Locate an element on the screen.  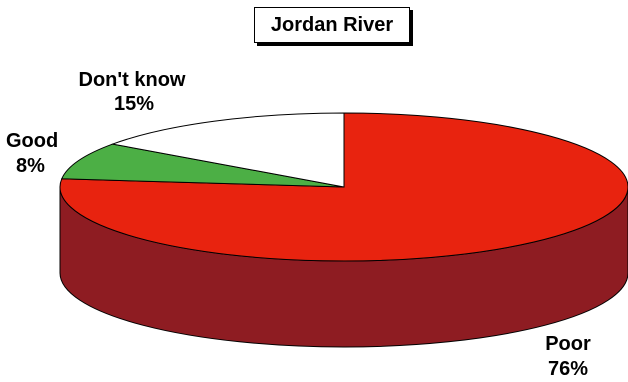
pie-slice-good is located at coordinates (203, 165).